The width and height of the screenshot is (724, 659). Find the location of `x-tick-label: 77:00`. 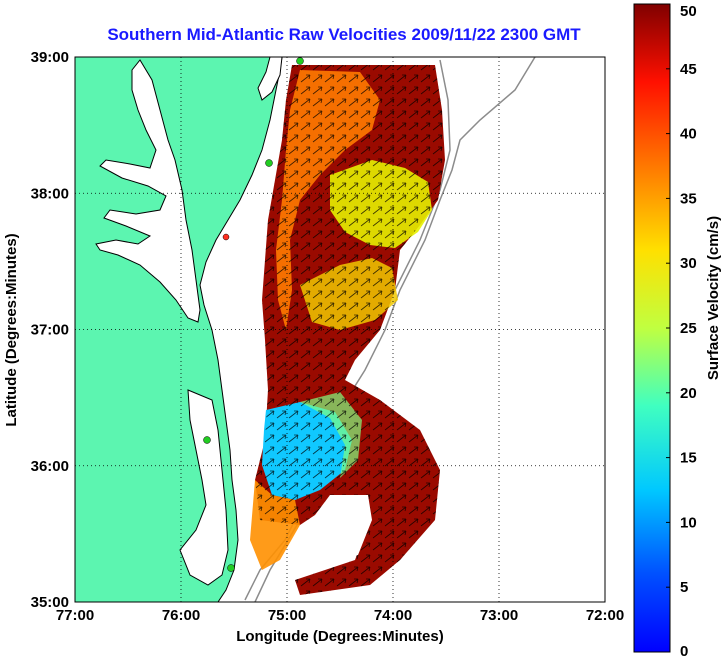

x-tick-label: 77:00 is located at coordinates (75, 615).